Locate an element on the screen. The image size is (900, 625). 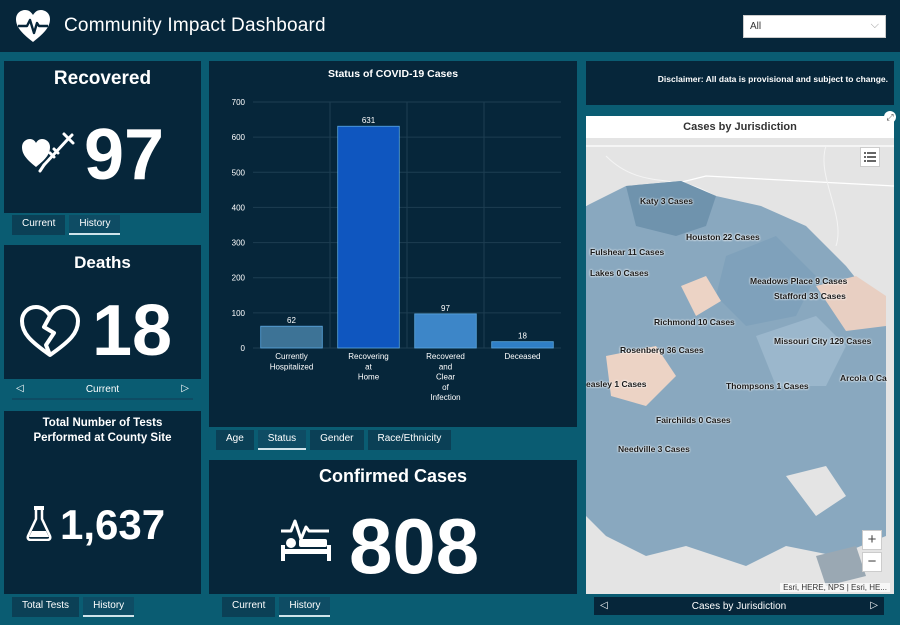
map-label-needville: Needville 3 Cases is located at coordinates (654, 449).